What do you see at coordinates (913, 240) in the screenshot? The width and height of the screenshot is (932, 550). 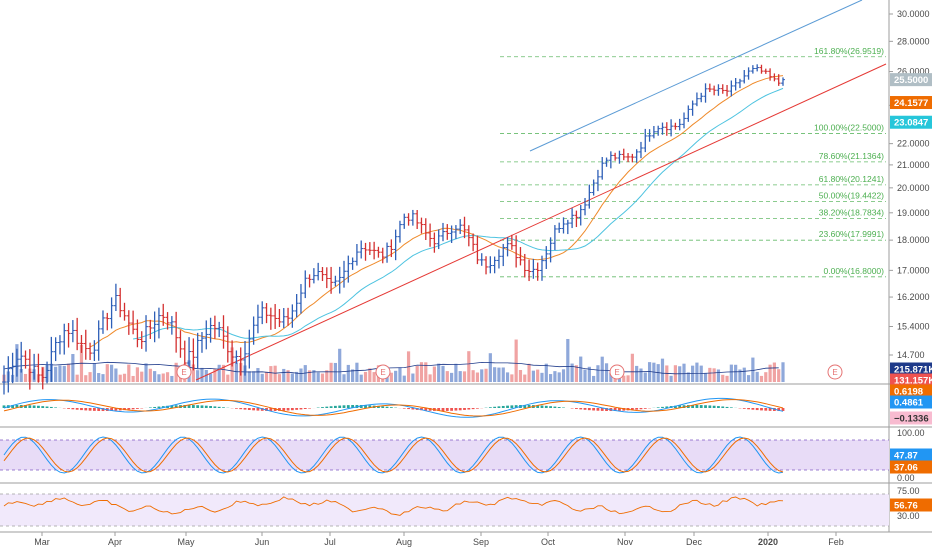 I see `price-tick-label: 18.0000` at bounding box center [913, 240].